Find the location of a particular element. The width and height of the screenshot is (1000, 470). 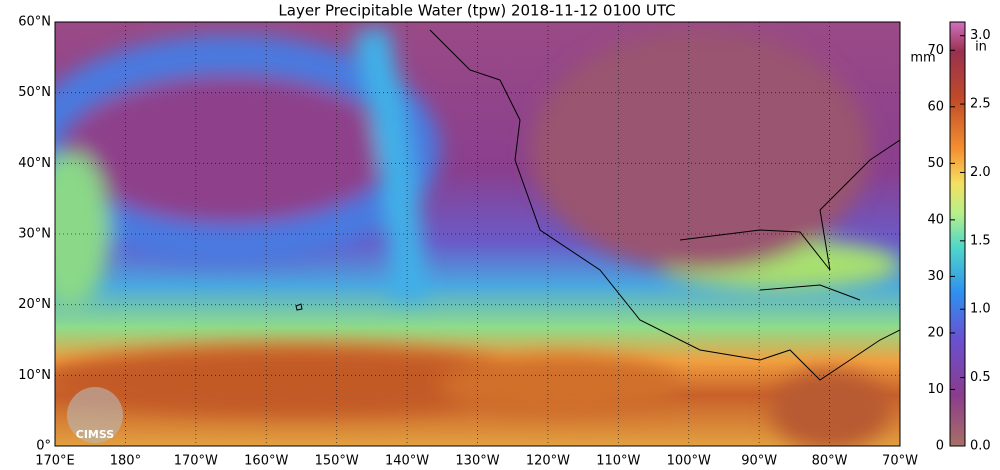

lon-label: 130°W is located at coordinates (477, 461).